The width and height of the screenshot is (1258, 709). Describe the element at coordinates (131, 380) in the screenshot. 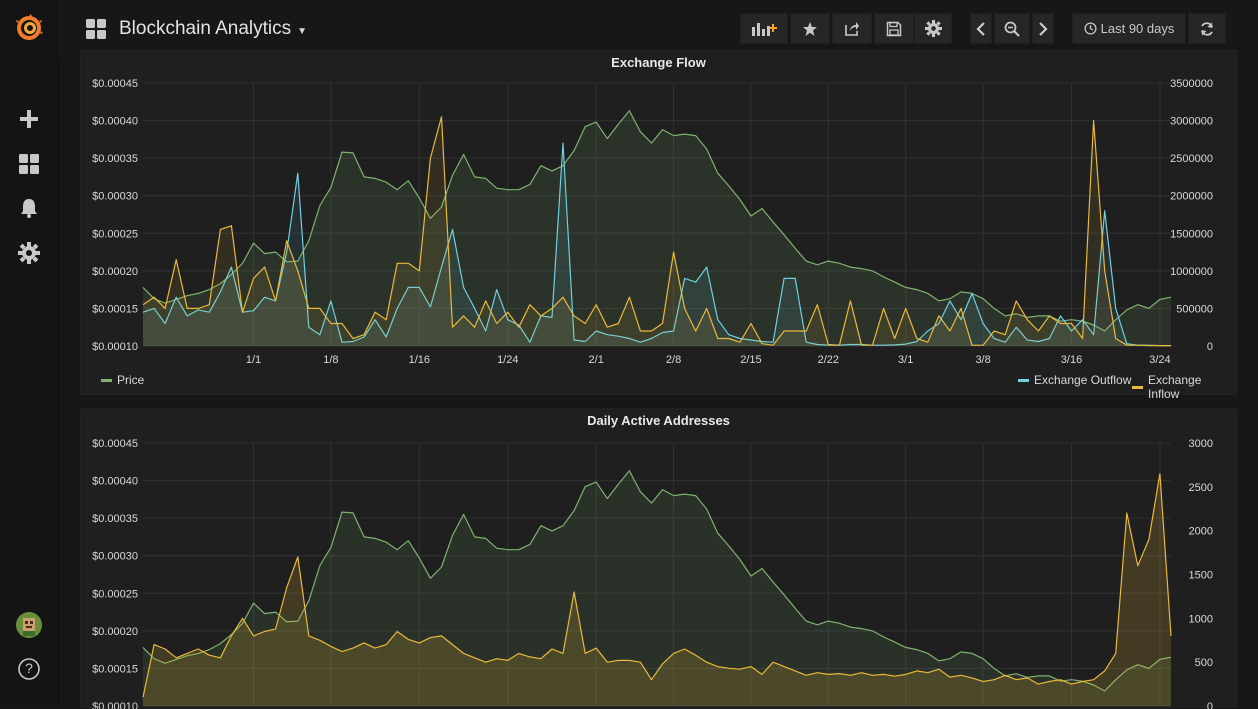

I see `legend-label: Price` at that location.